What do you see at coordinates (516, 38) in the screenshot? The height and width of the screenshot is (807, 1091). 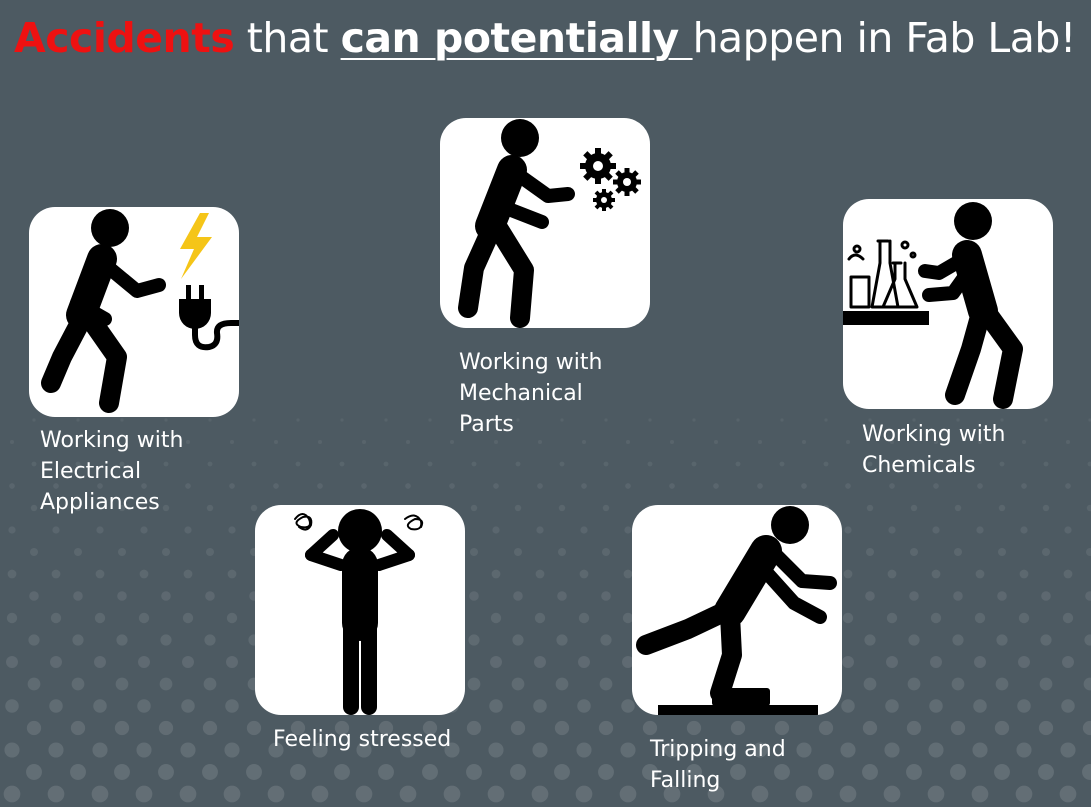 I see `title-emphasis: can potentially` at bounding box center [516, 38].